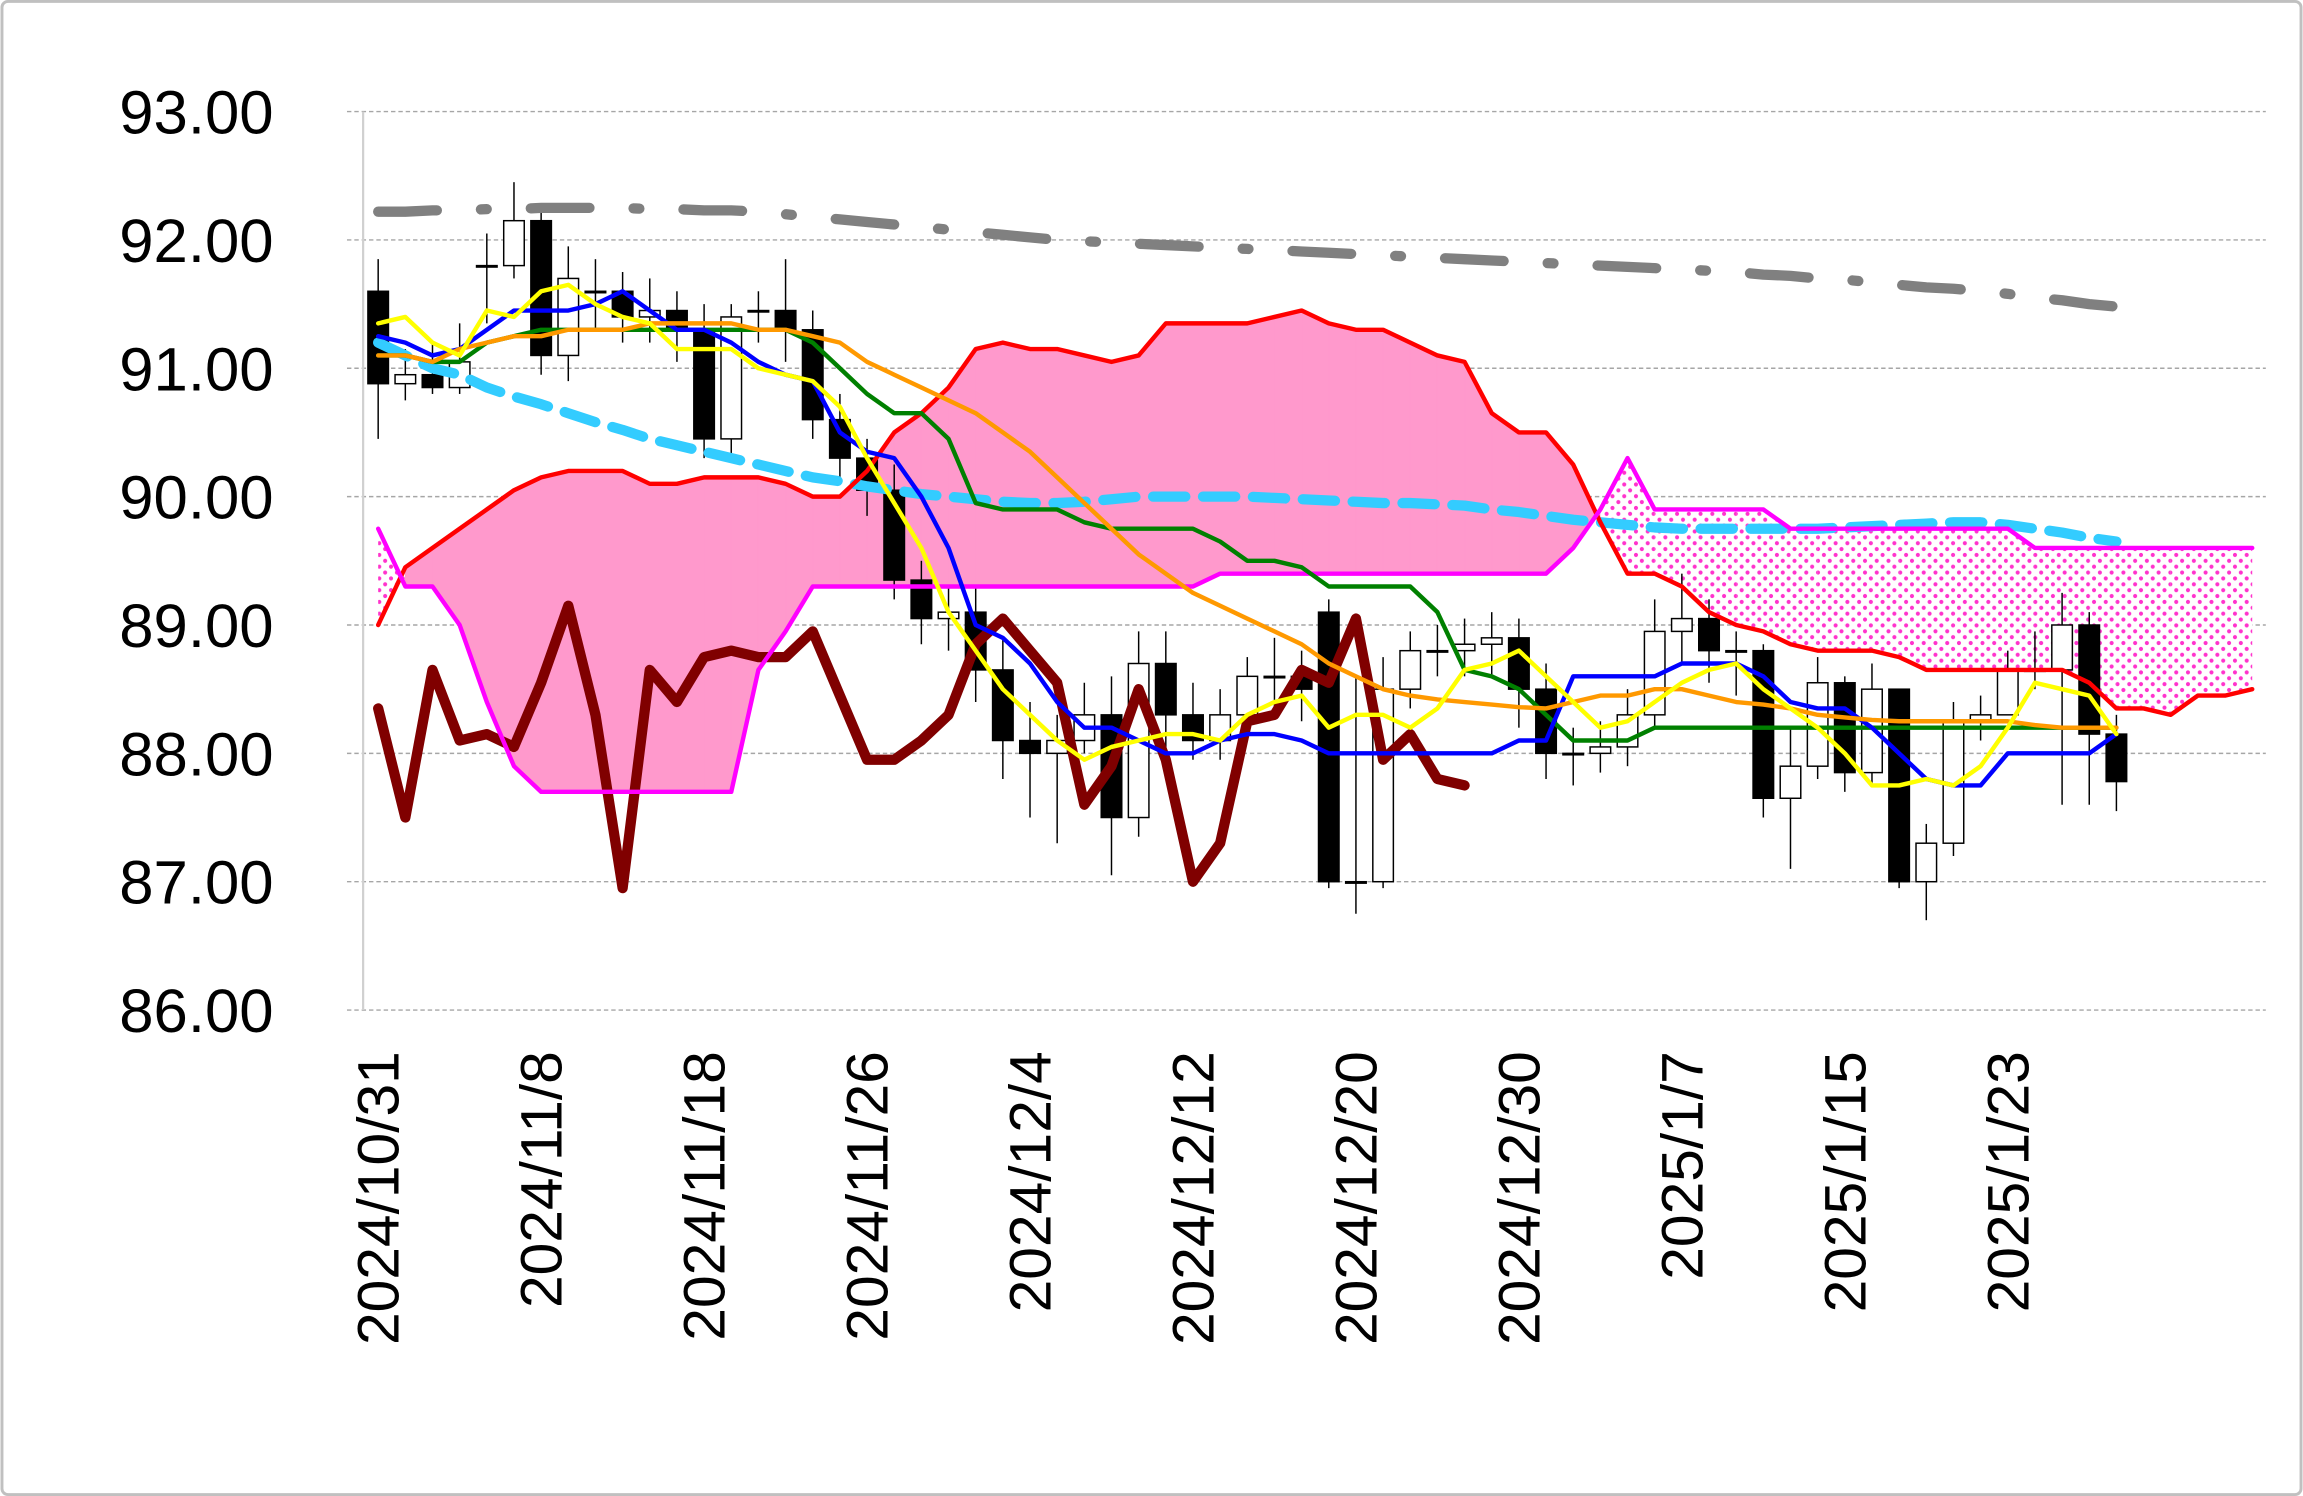 The image size is (2303, 1496). Describe the element at coordinates (196, 626) in the screenshot. I see `y-tick-label: 89.00` at that location.